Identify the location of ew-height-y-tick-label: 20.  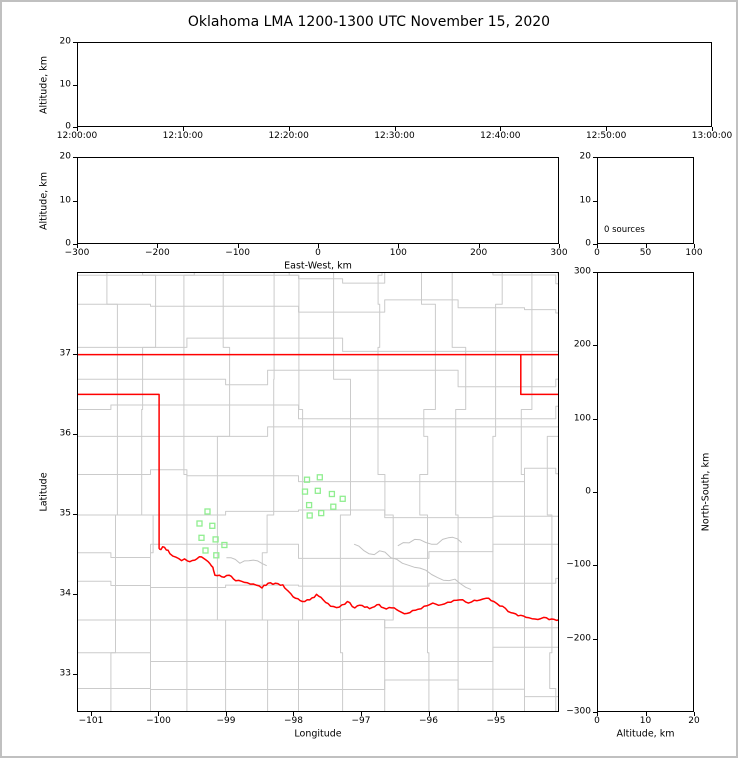
(65, 156).